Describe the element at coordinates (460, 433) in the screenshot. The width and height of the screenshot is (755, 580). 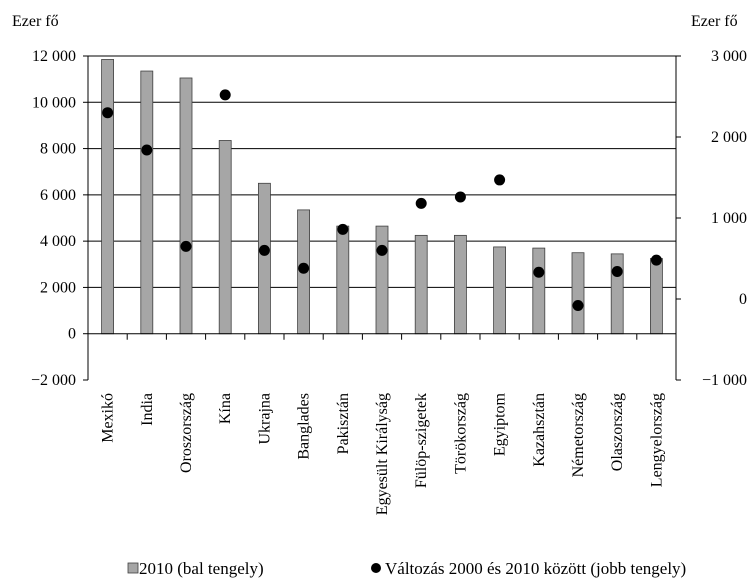
I see `category-label-9: Törökország` at that location.